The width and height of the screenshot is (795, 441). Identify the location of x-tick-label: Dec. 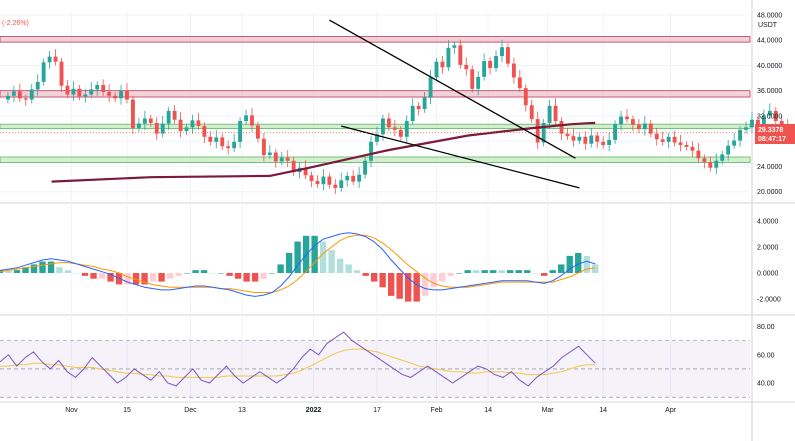
(190, 410).